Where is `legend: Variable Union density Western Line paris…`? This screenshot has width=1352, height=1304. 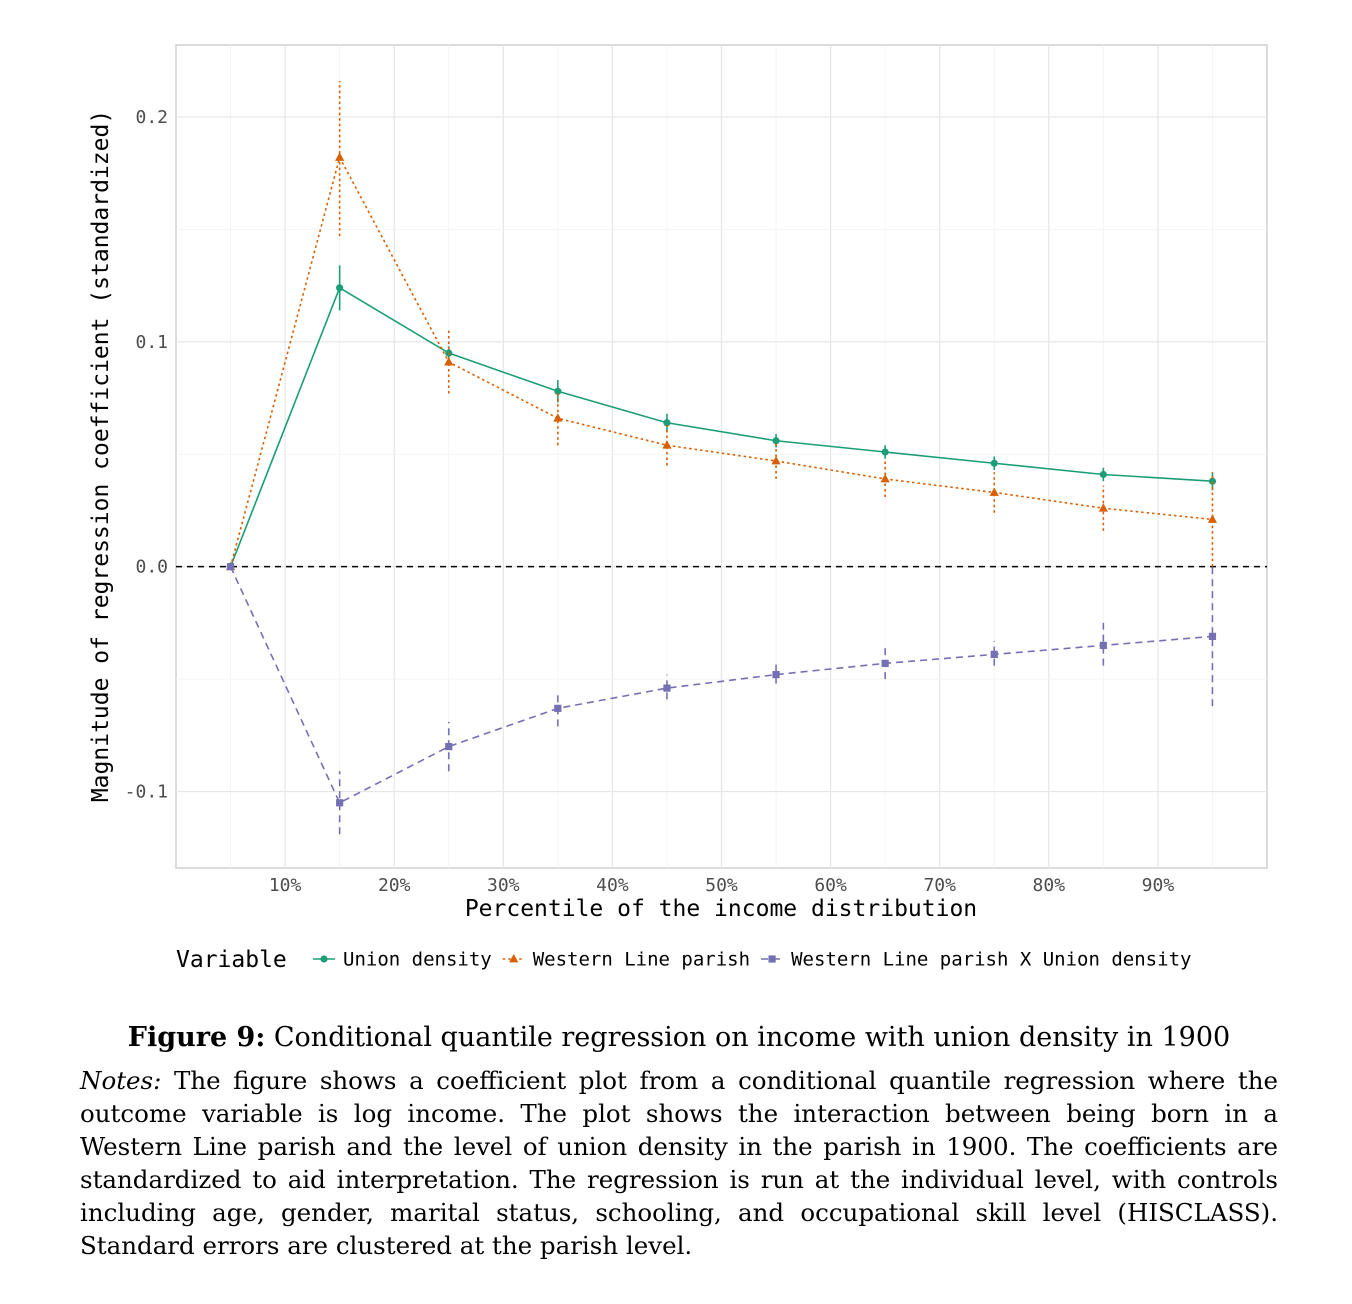
legend: Variable Union density Western Line paris… is located at coordinates (683, 960).